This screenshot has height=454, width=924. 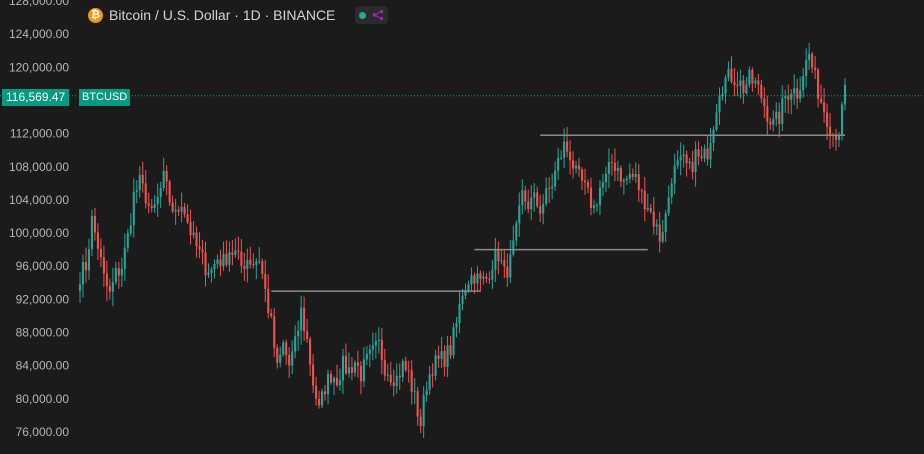 I want to click on symbol-title: Bitcoin / U.S. Dollar · 1D · BINANCE, so click(x=222, y=15).